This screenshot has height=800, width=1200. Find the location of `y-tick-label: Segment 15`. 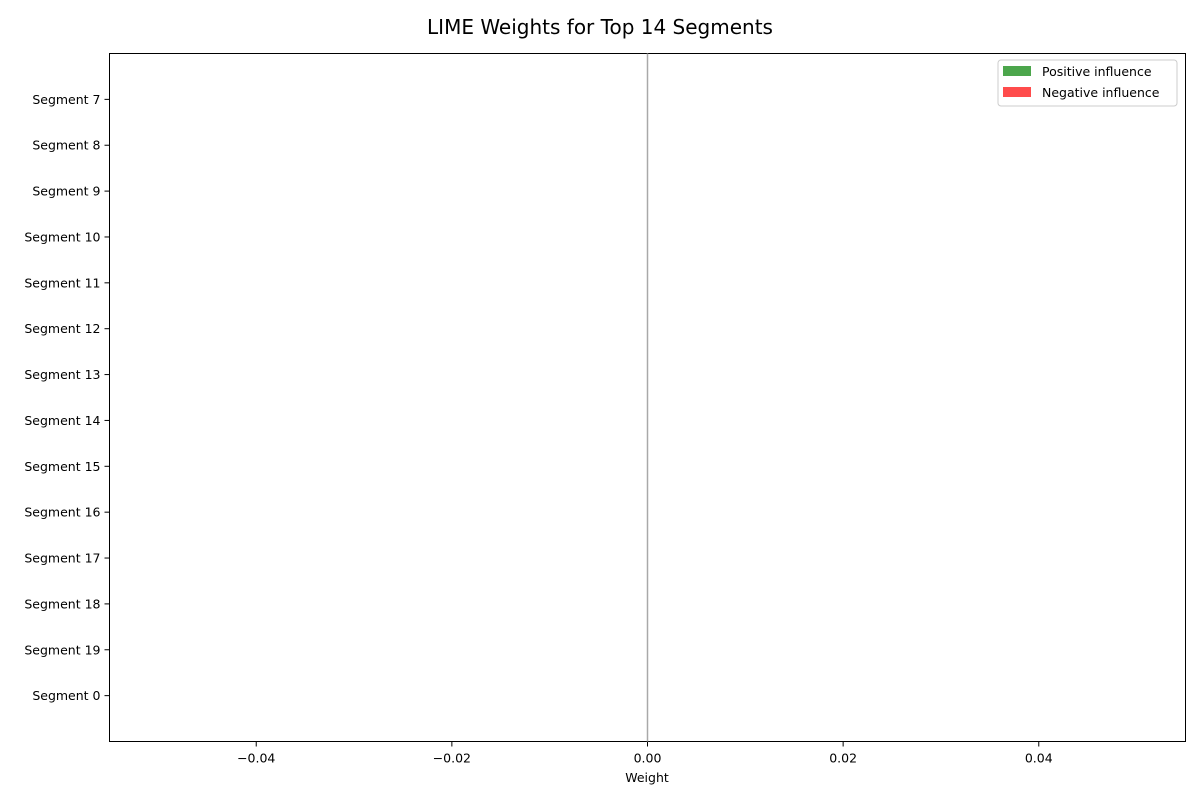

y-tick-label: Segment 15 is located at coordinates (62, 466).